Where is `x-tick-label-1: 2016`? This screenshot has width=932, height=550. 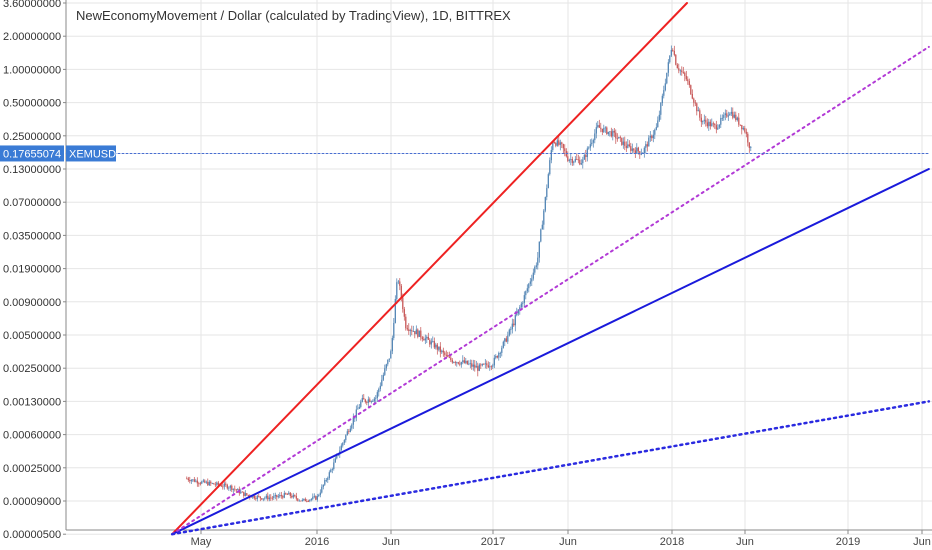
x-tick-label-1: 2016 is located at coordinates (317, 542).